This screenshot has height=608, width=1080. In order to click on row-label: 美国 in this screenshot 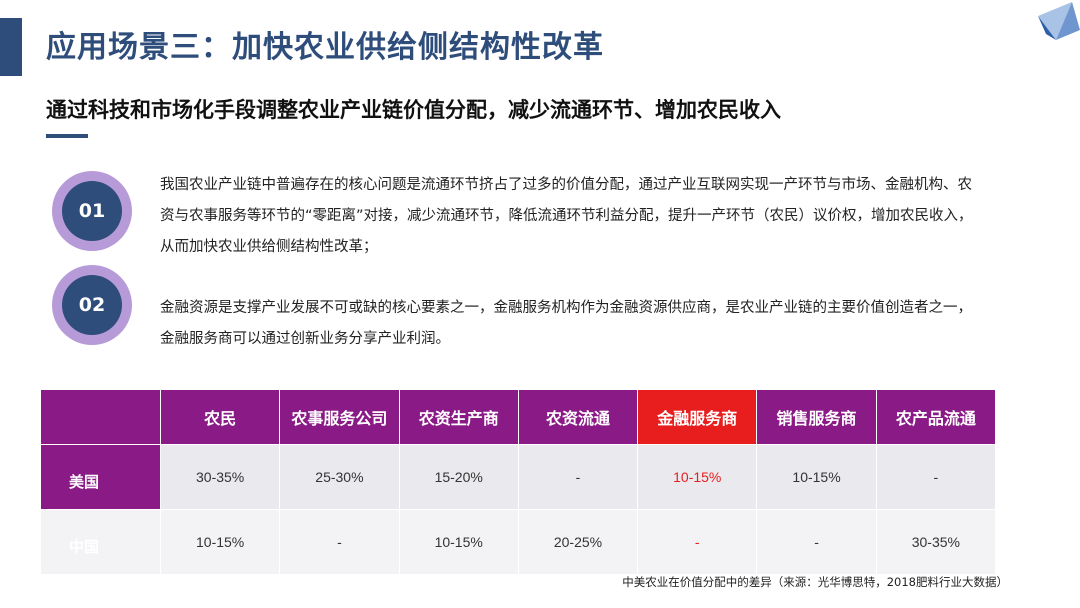, I will do `click(100, 477)`.